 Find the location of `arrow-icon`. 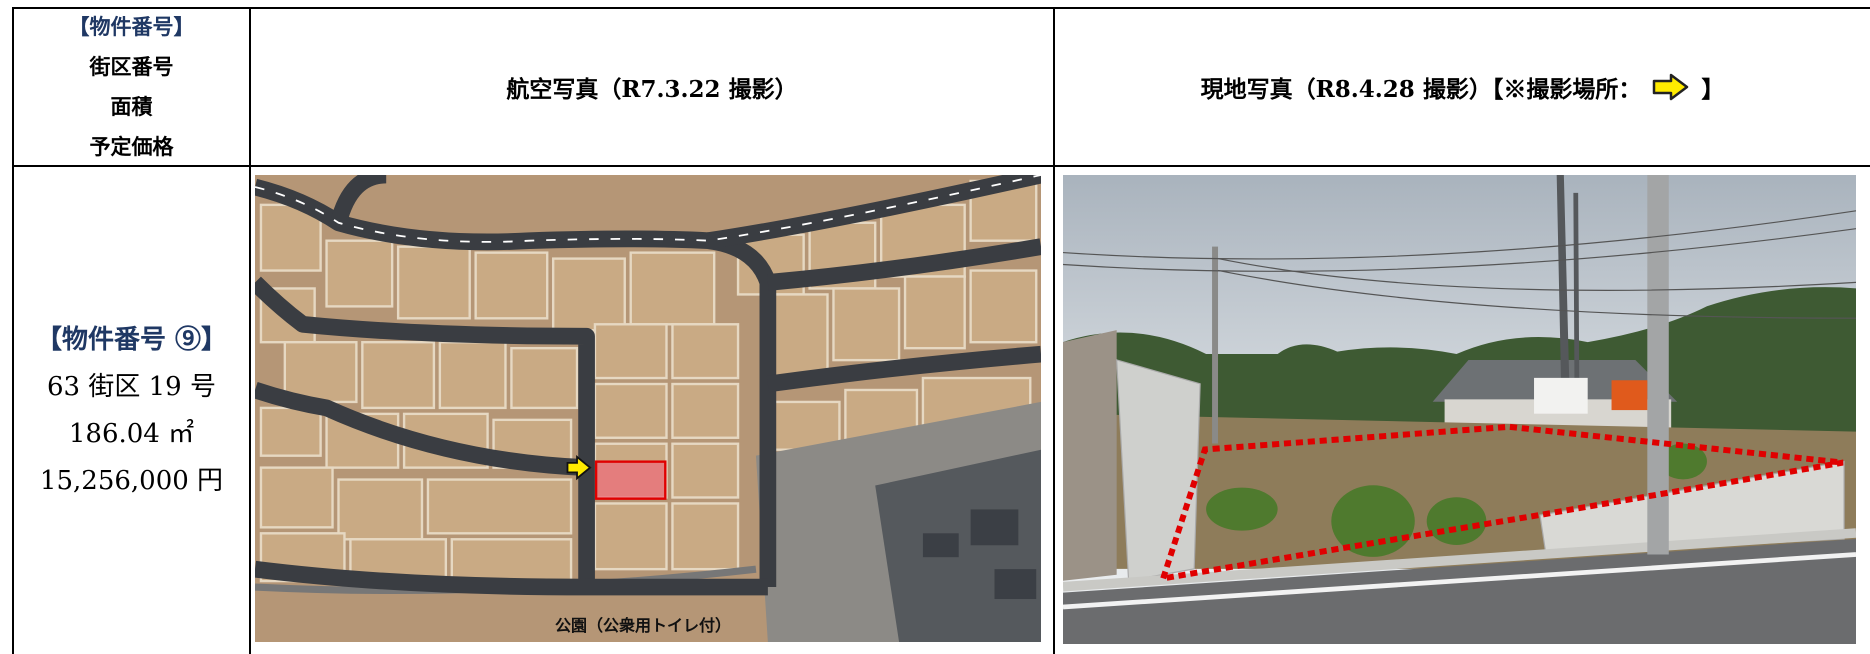

arrow-icon is located at coordinates (1671, 87).